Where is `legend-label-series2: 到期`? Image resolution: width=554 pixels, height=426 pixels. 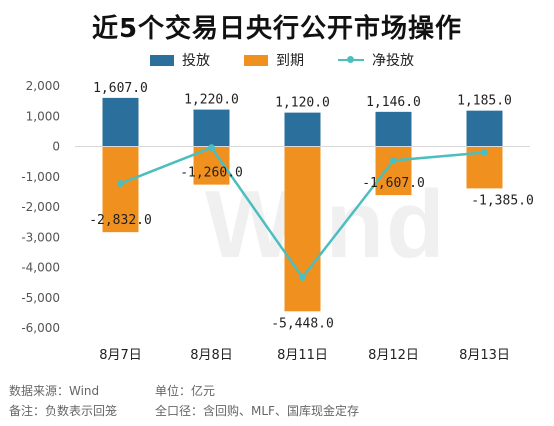 legend-label-series2: 到期 is located at coordinates (290, 61).